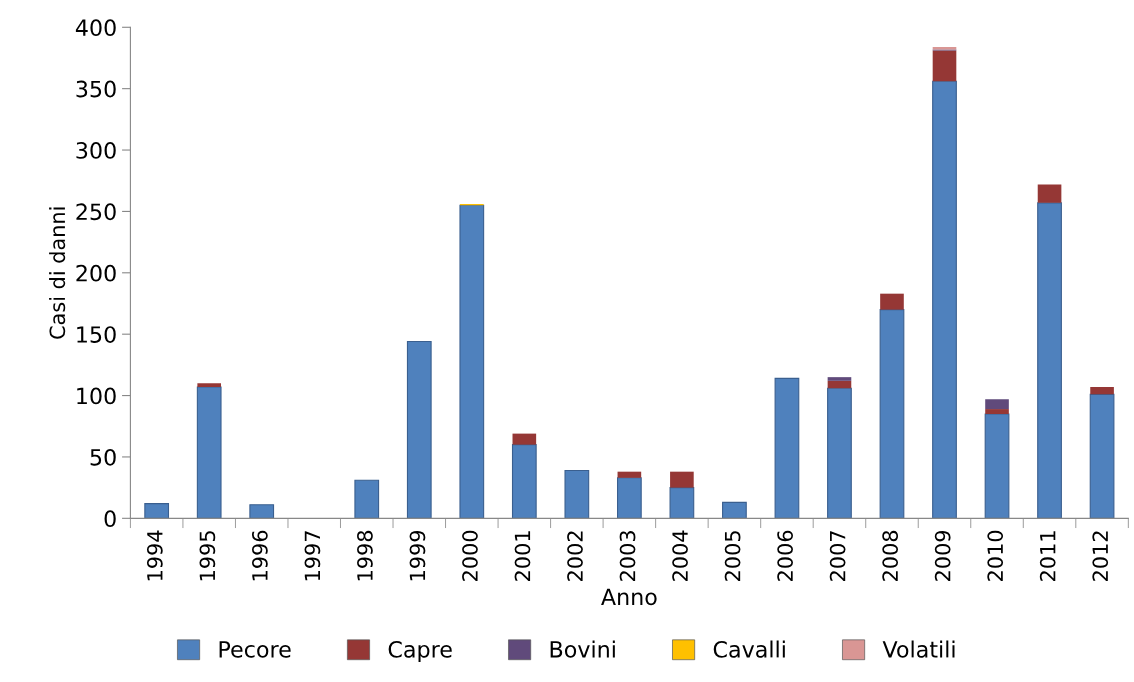 The height and width of the screenshot is (682, 1134). Describe the element at coordinates (1100, 556) in the screenshot. I see `x-tick-label: 2012` at that location.